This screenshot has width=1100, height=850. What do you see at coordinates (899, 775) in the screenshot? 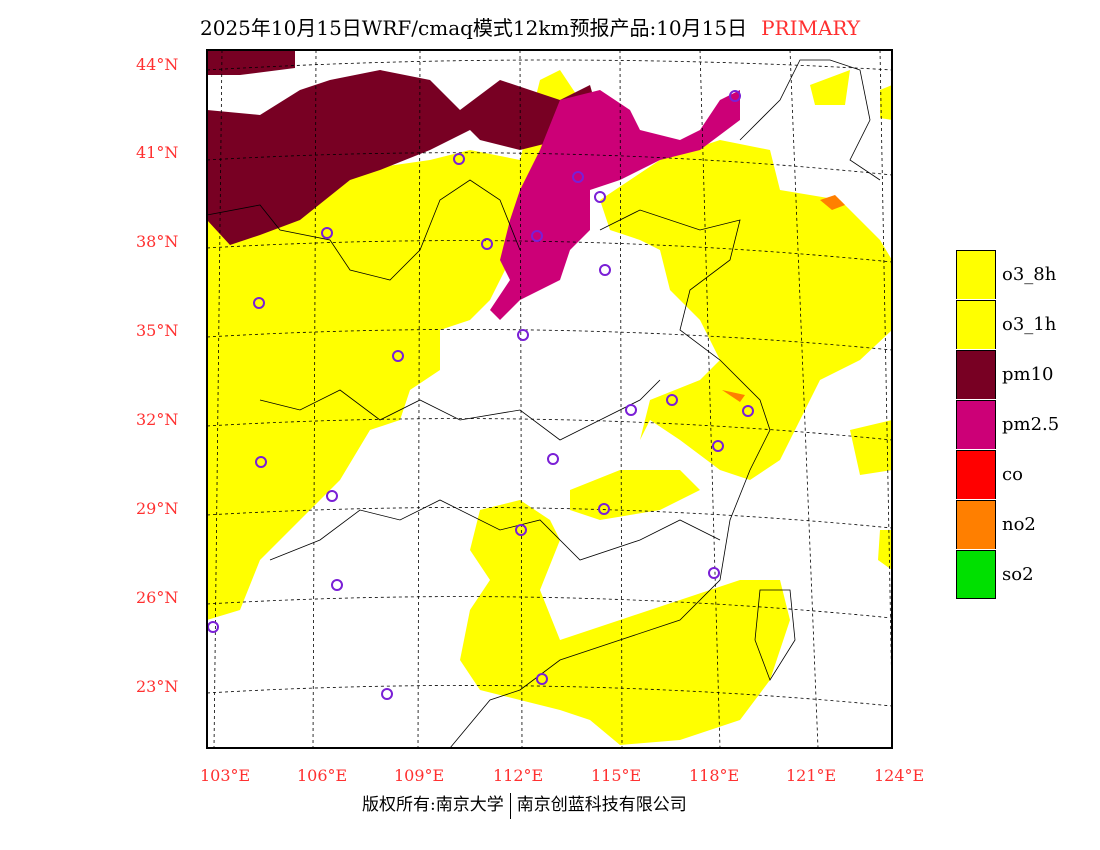
I see `lon-label: 124°E` at bounding box center [899, 775].